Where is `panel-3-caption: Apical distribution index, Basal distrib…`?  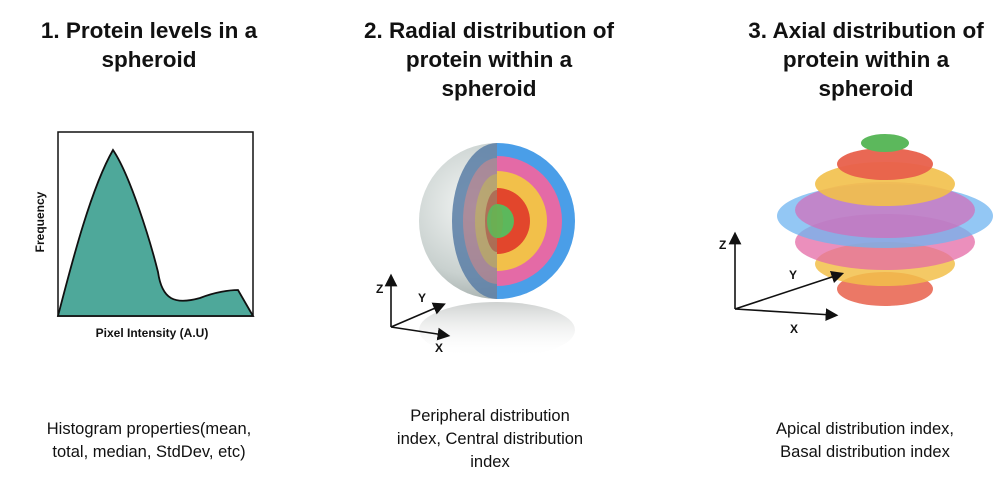 panel-3-caption: Apical distribution index, Basal distrib… is located at coordinates (865, 440).